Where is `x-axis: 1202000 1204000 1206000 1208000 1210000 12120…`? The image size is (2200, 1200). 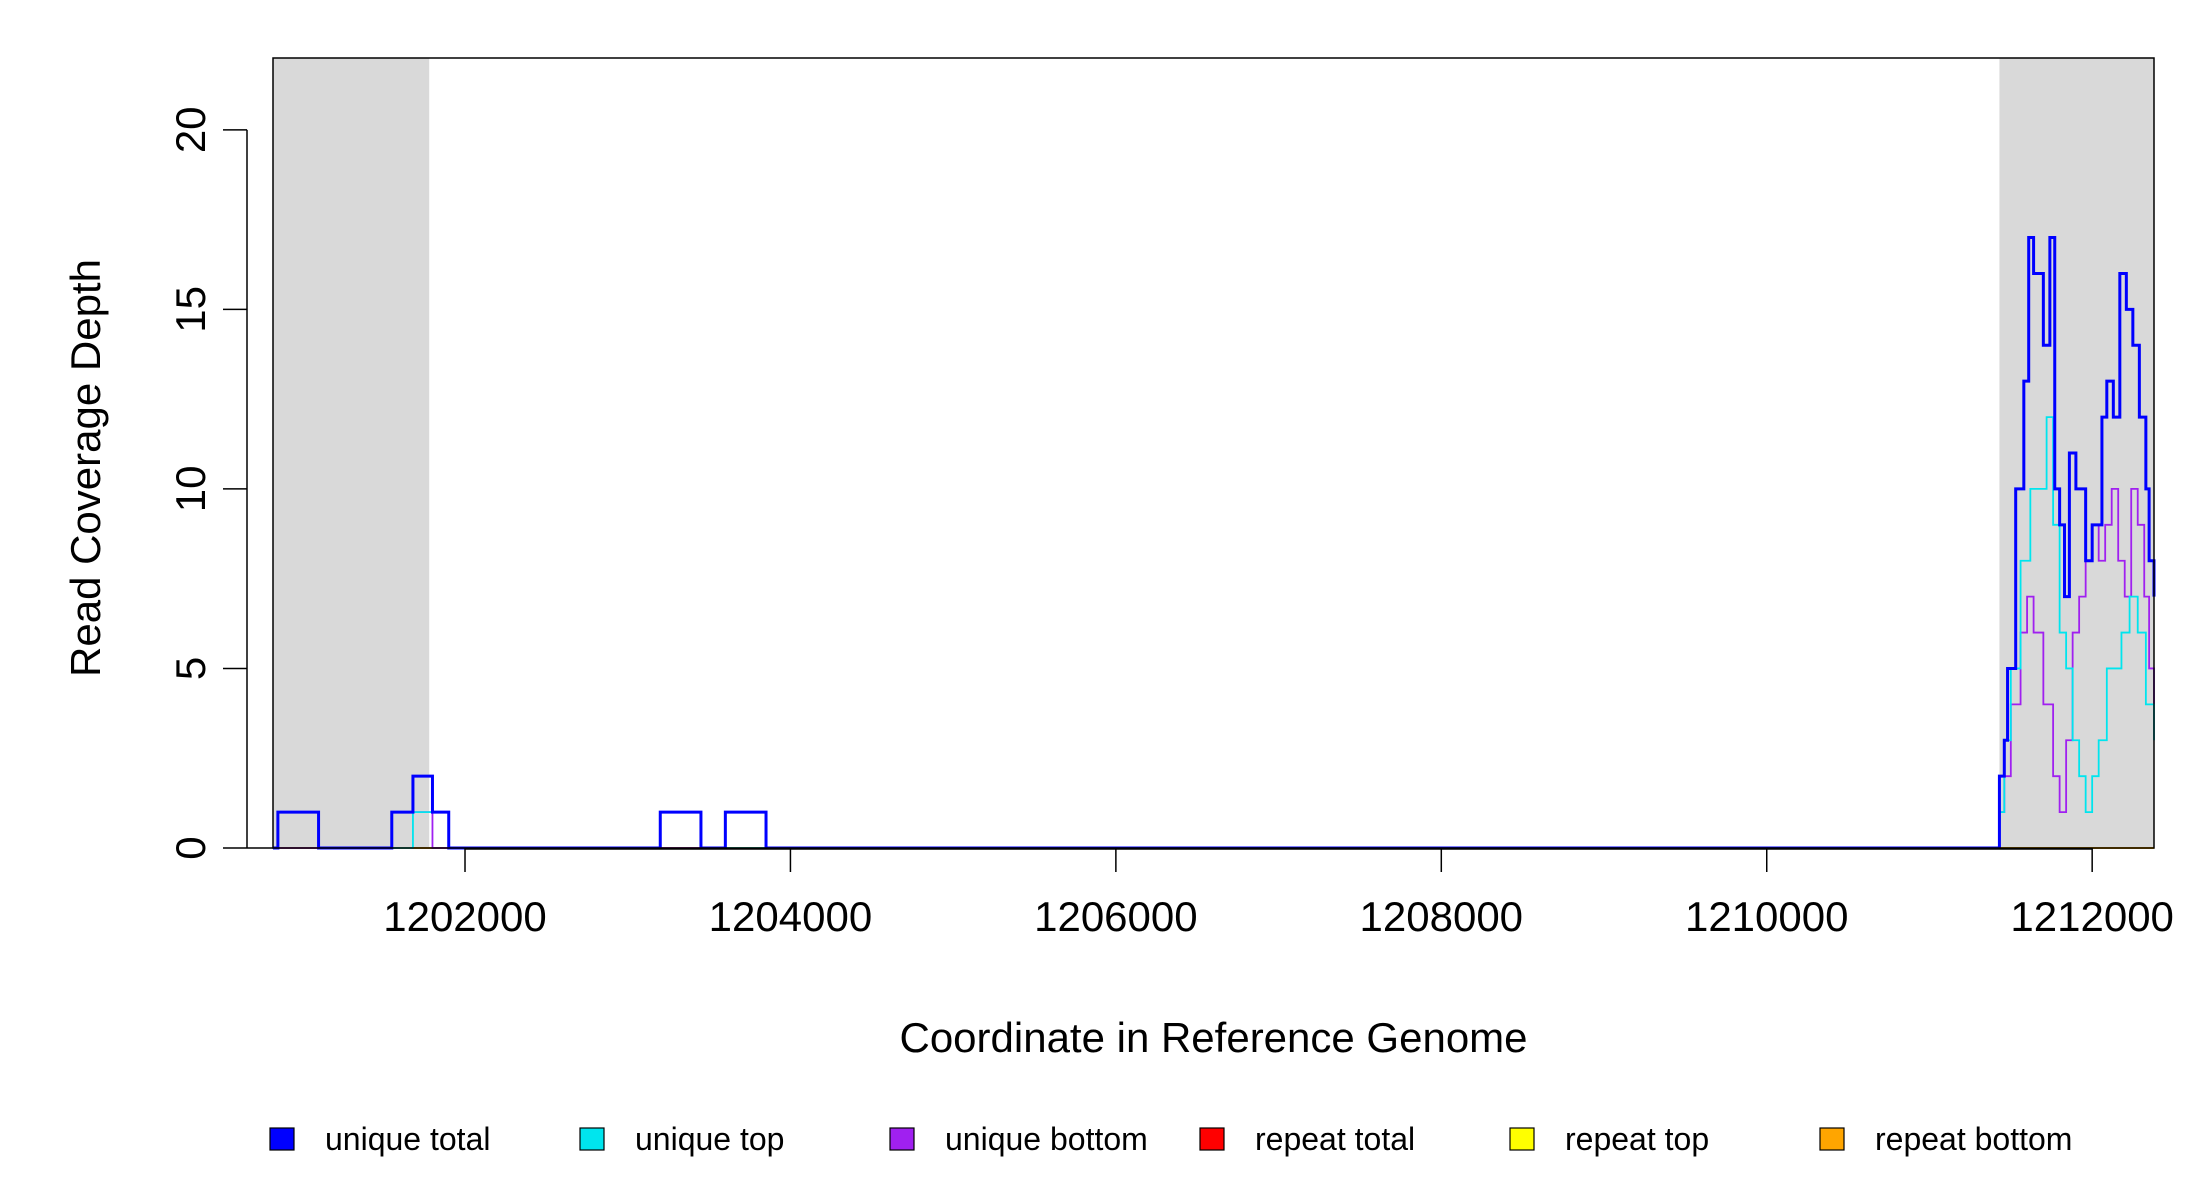
x-axis: 1202000 1204000 1206000 1208000 1210000 12120… is located at coordinates (1278, 894).